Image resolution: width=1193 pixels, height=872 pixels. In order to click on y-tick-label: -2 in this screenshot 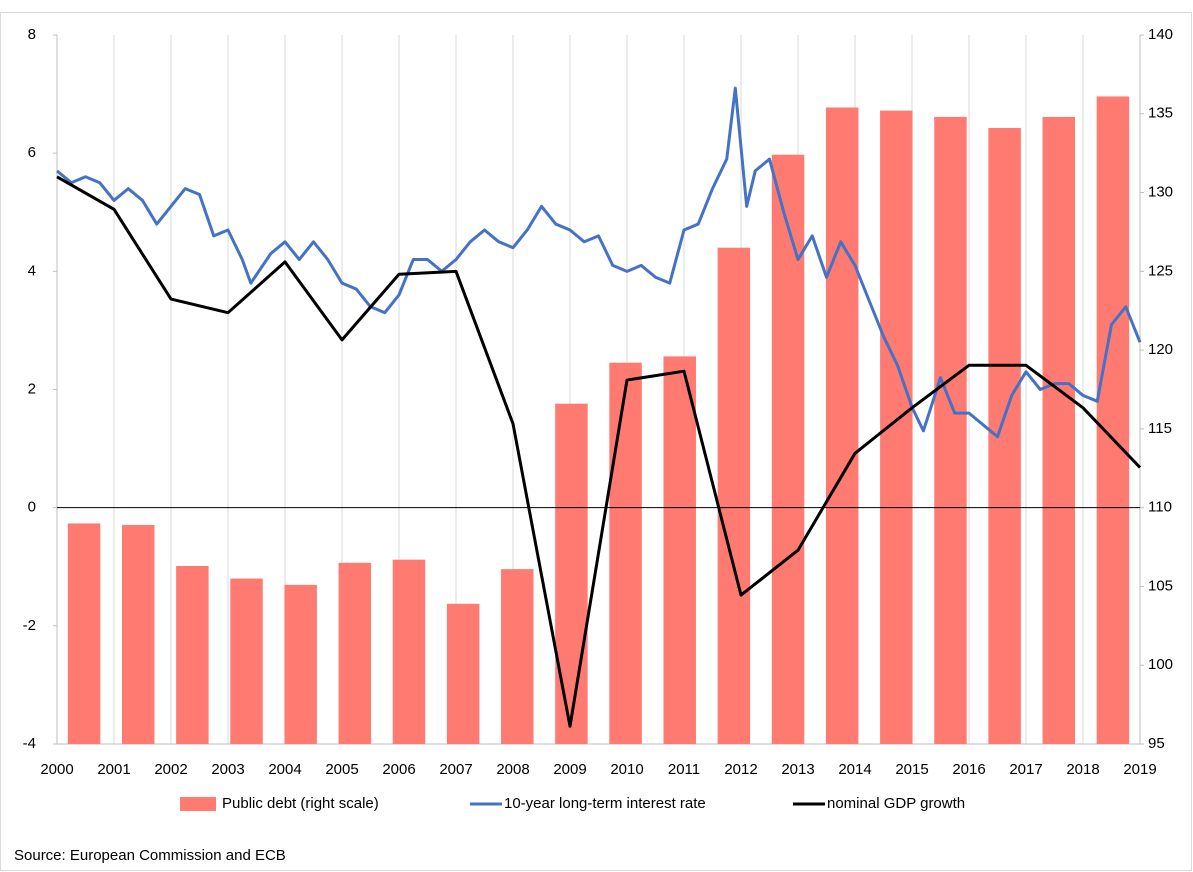, I will do `click(29, 625)`.